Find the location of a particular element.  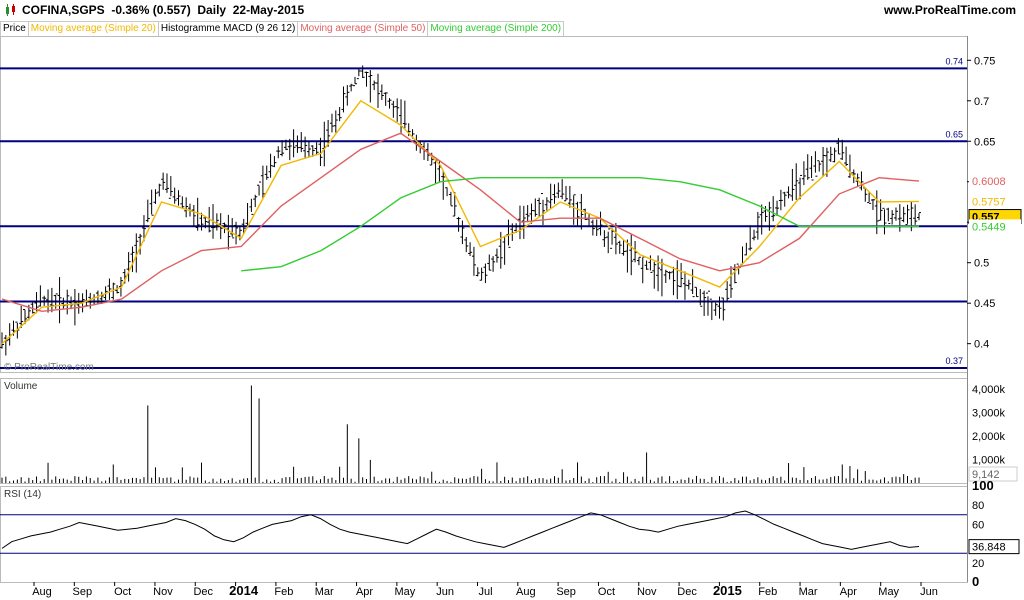

rsi-last-box is located at coordinates (994, 547).